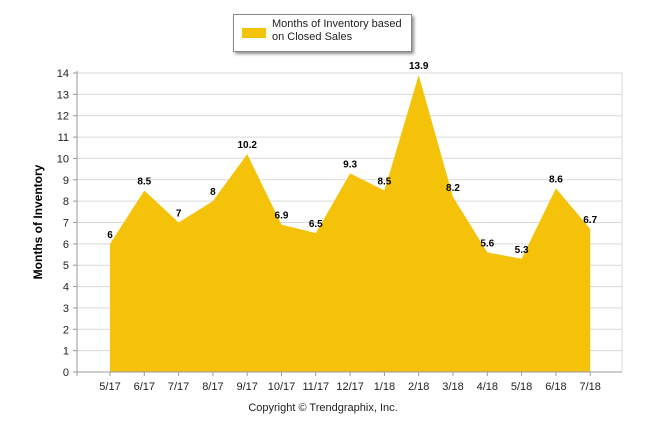 The image size is (646, 434). What do you see at coordinates (487, 387) in the screenshot?
I see `x-tick-label-4/18: 4/18` at bounding box center [487, 387].